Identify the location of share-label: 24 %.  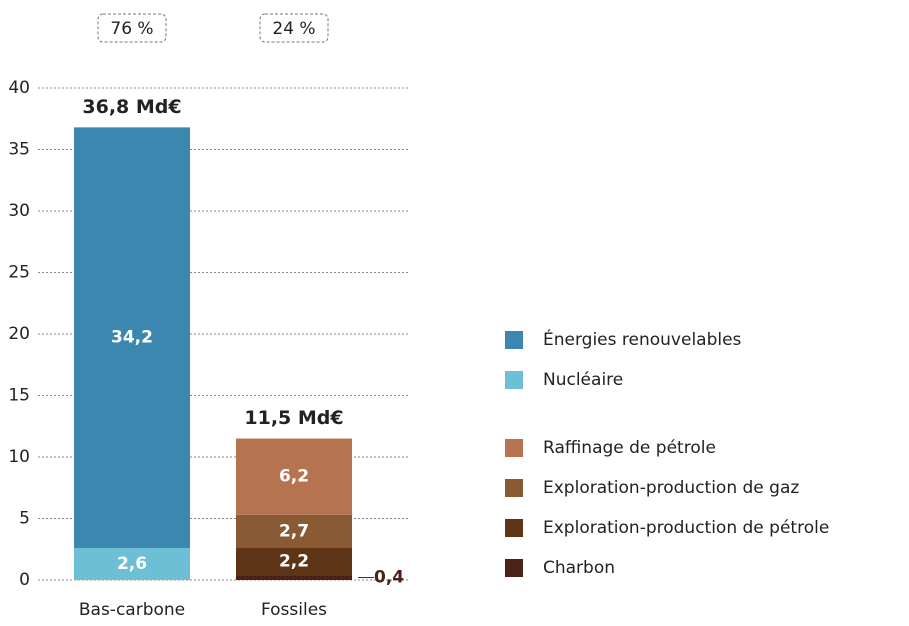
(293, 29).